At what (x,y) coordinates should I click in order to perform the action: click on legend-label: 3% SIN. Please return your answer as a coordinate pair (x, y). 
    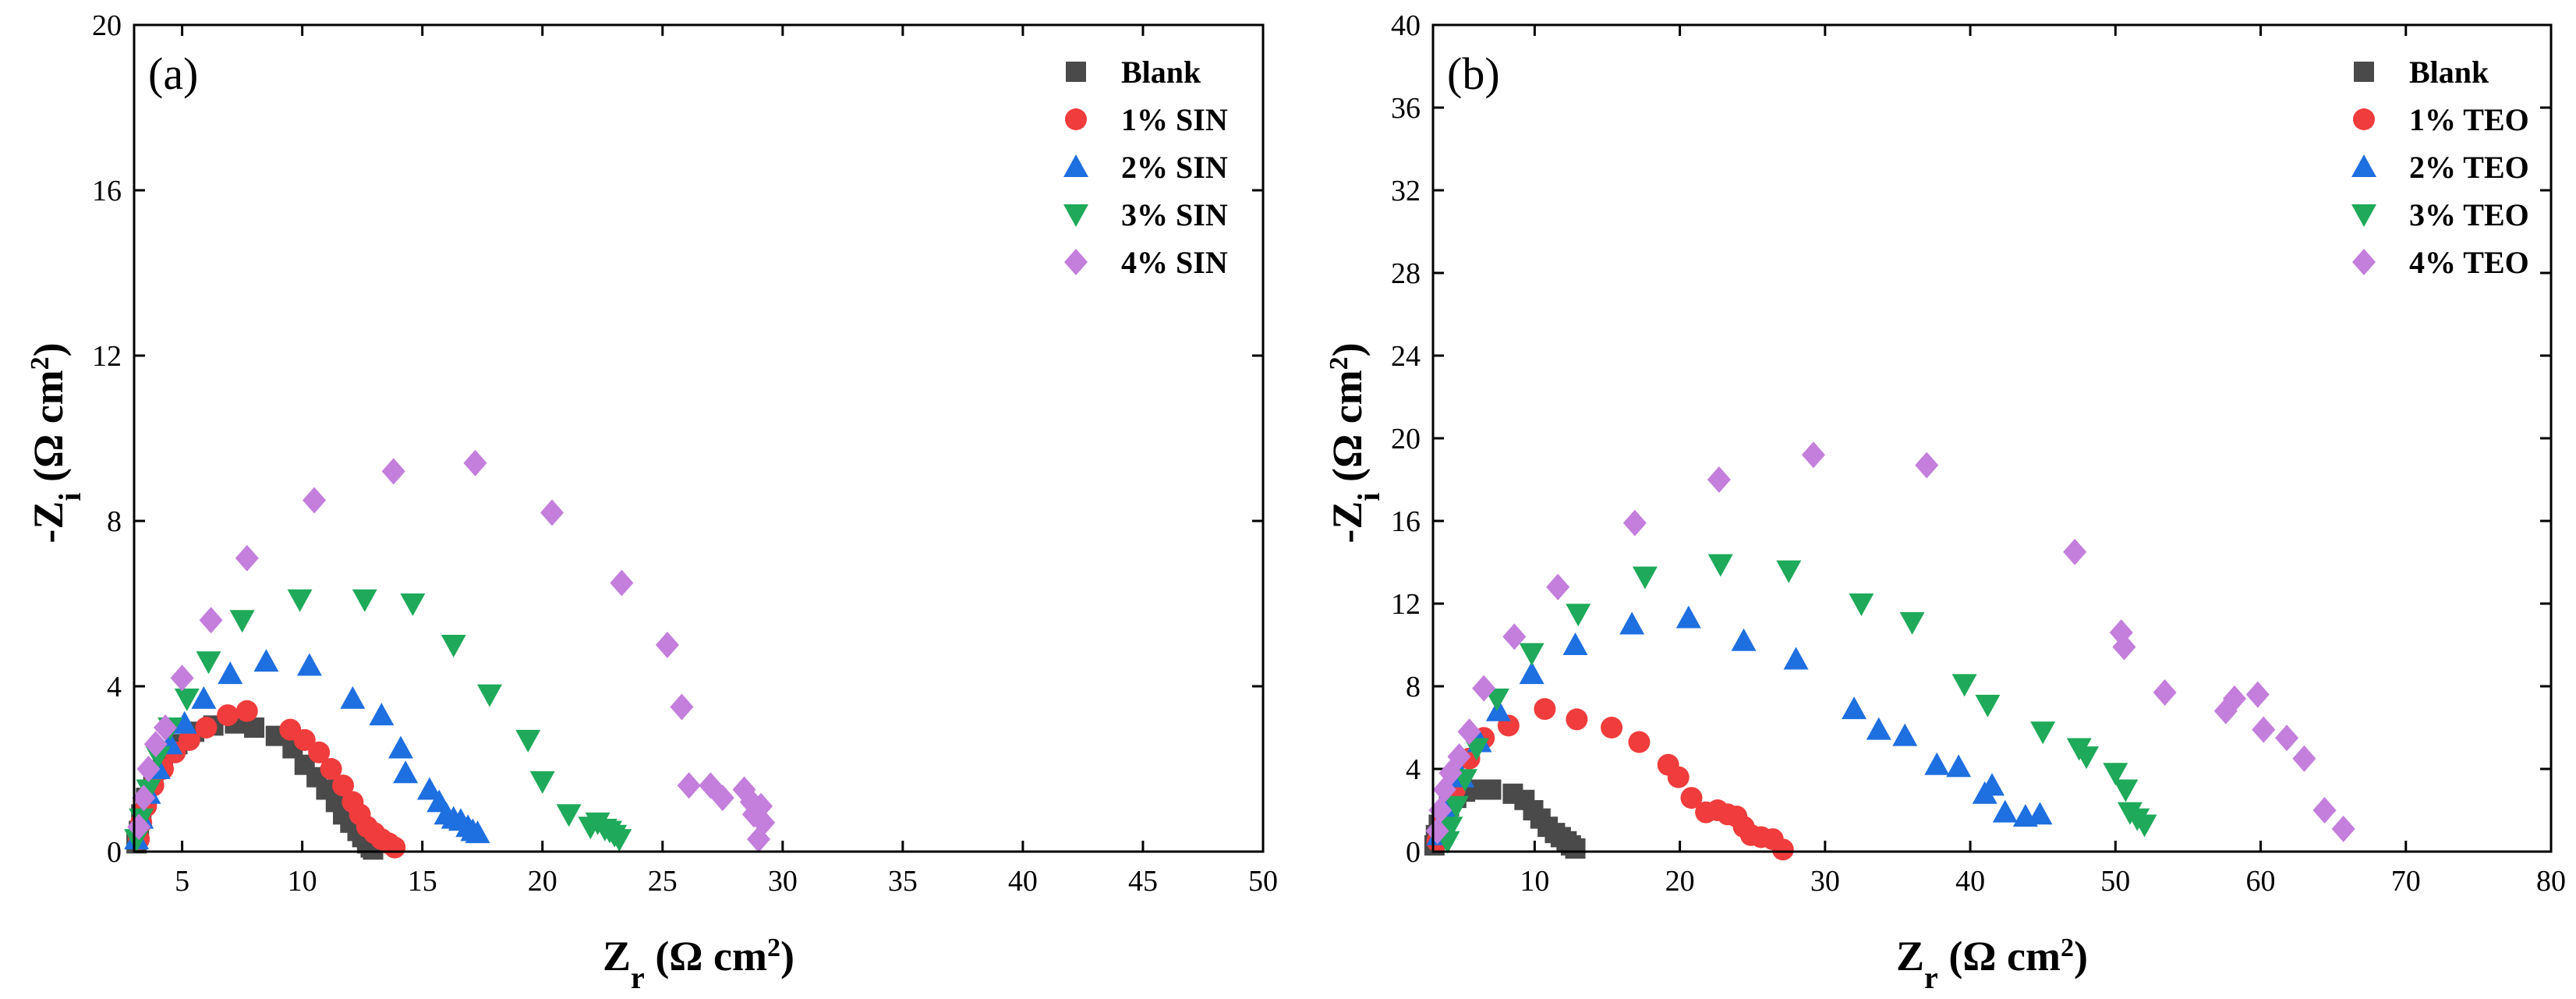
    Looking at the image, I should click on (1174, 214).